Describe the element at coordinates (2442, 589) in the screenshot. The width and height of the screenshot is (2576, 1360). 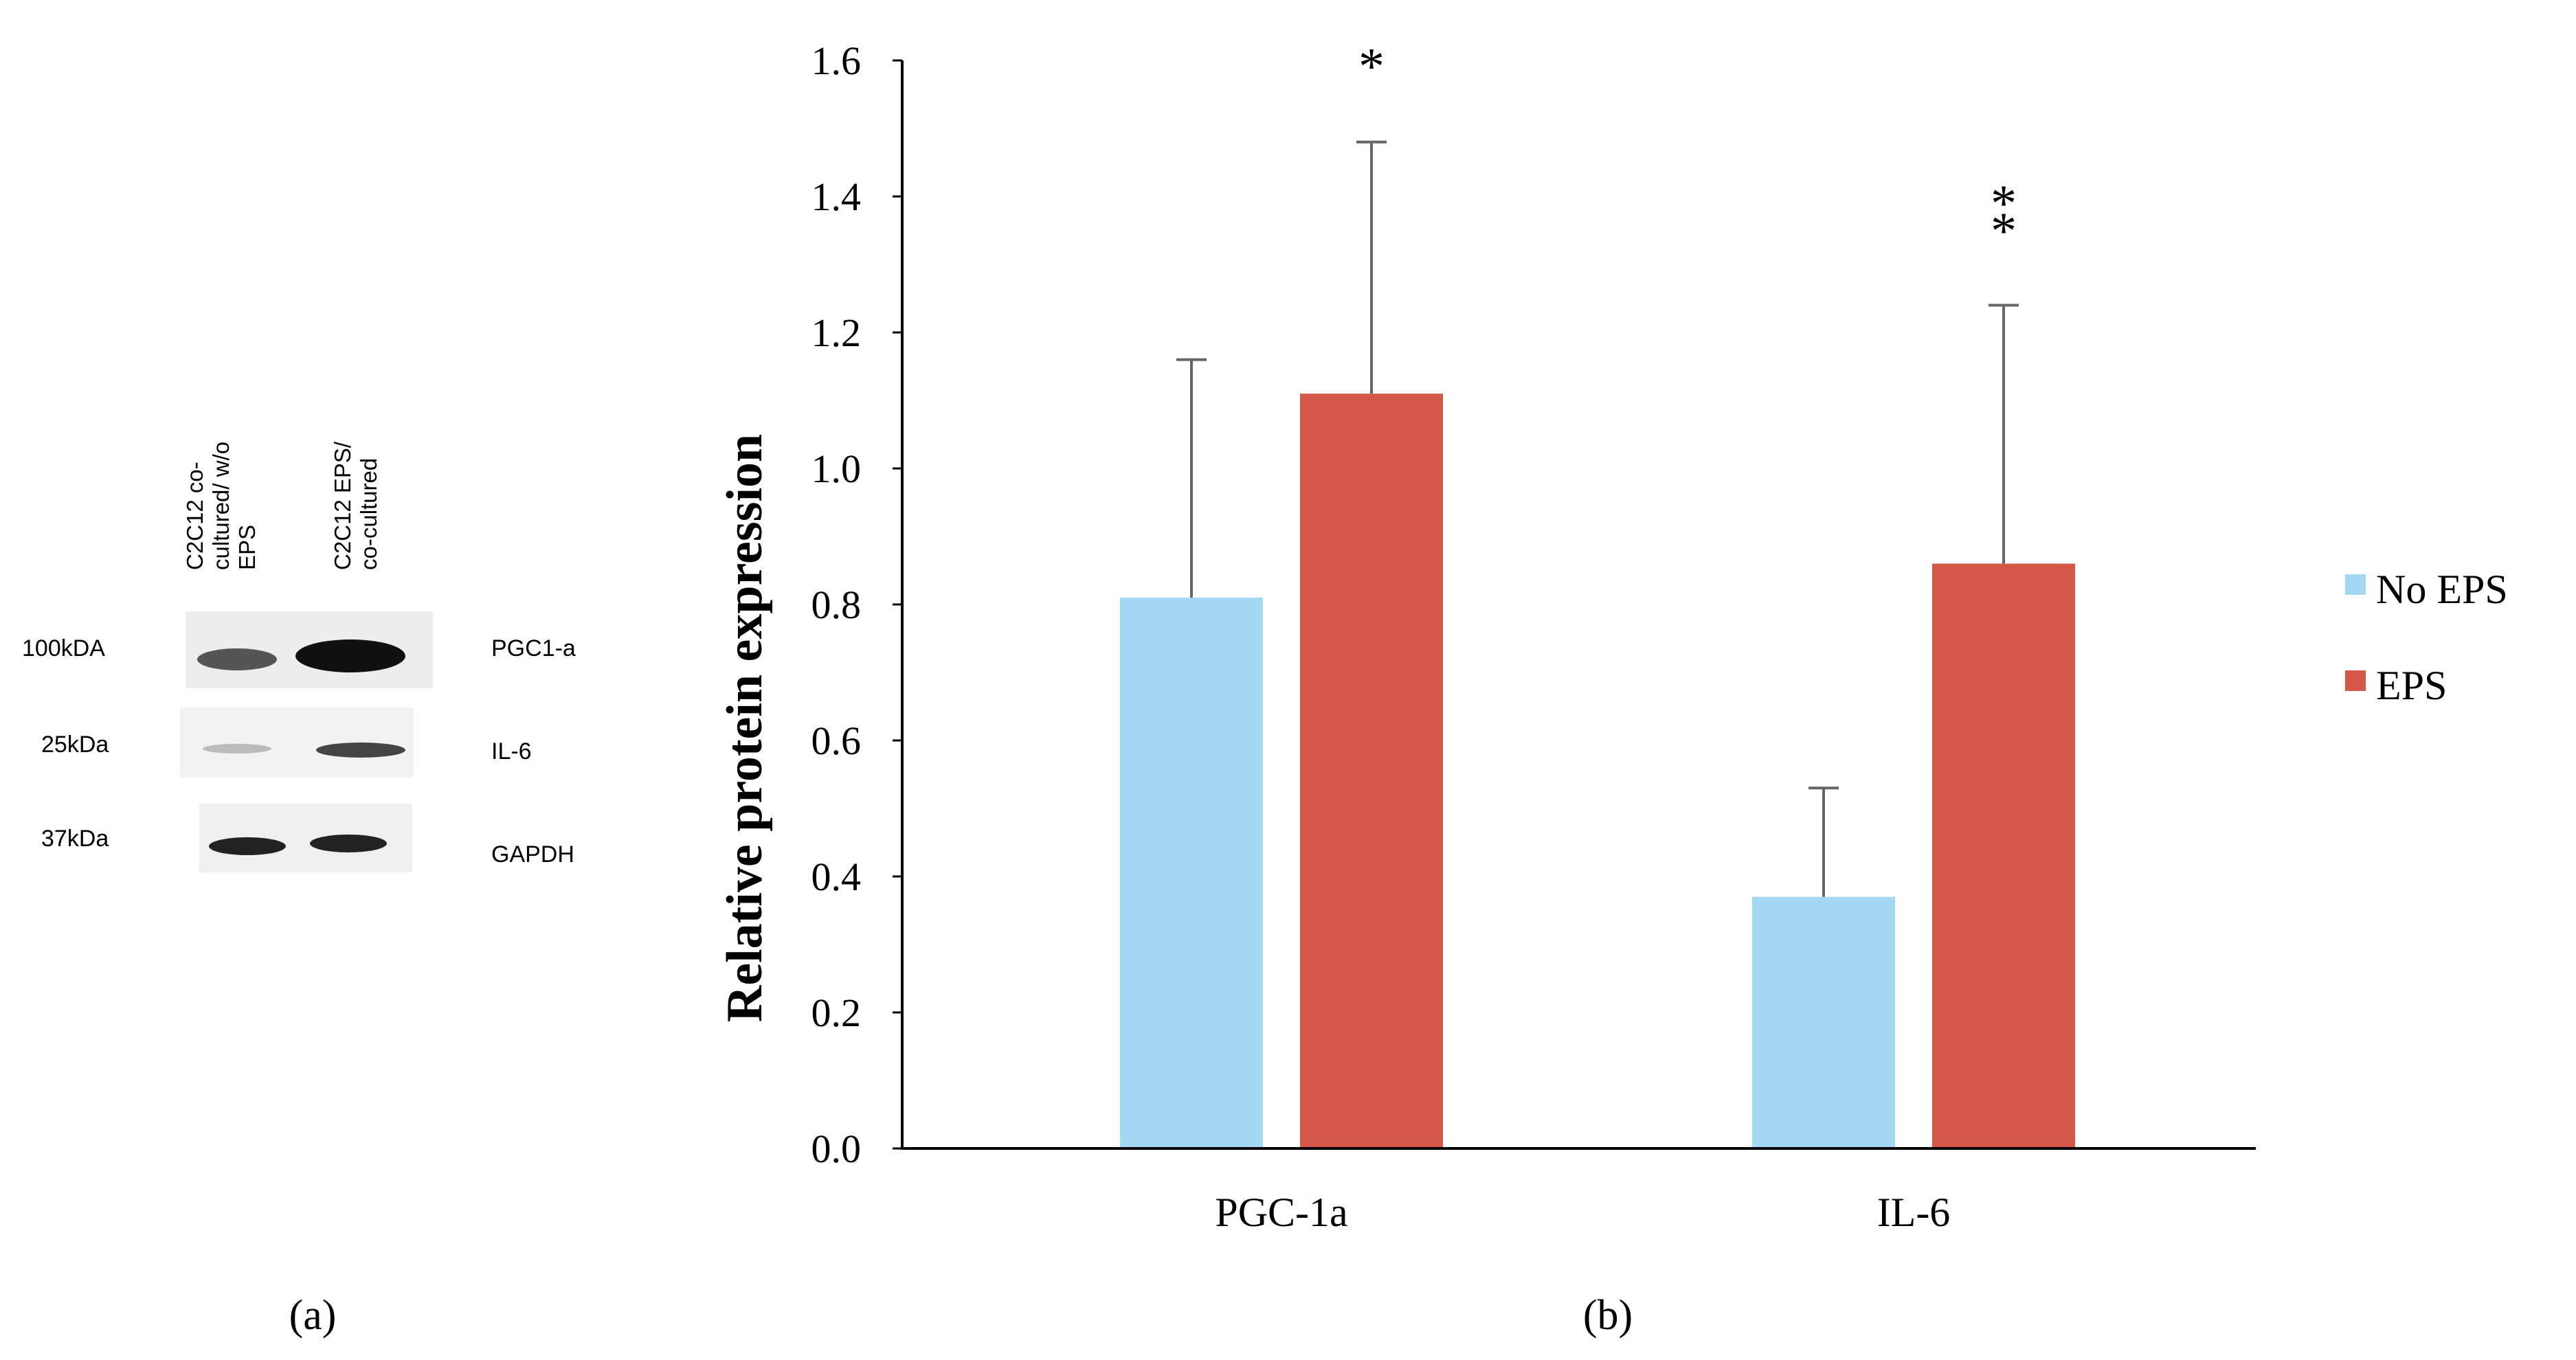
I see `legend-label-no-eps: No EPS` at that location.